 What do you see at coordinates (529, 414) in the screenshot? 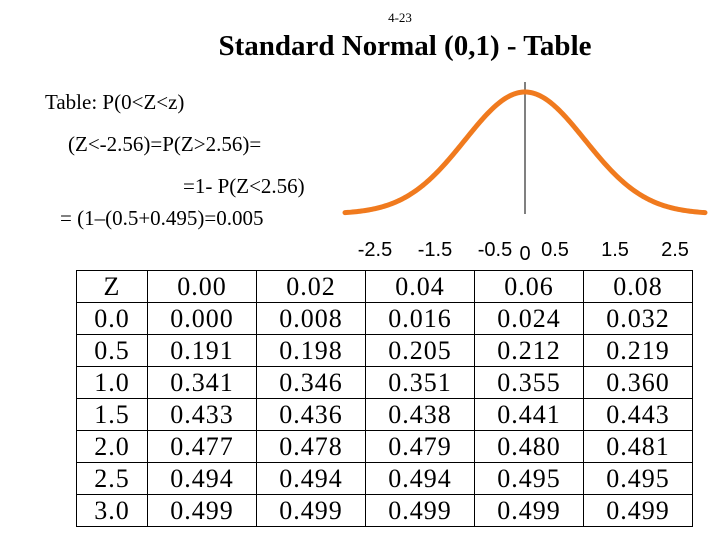
I see `probability-cell: 0.441` at bounding box center [529, 414].